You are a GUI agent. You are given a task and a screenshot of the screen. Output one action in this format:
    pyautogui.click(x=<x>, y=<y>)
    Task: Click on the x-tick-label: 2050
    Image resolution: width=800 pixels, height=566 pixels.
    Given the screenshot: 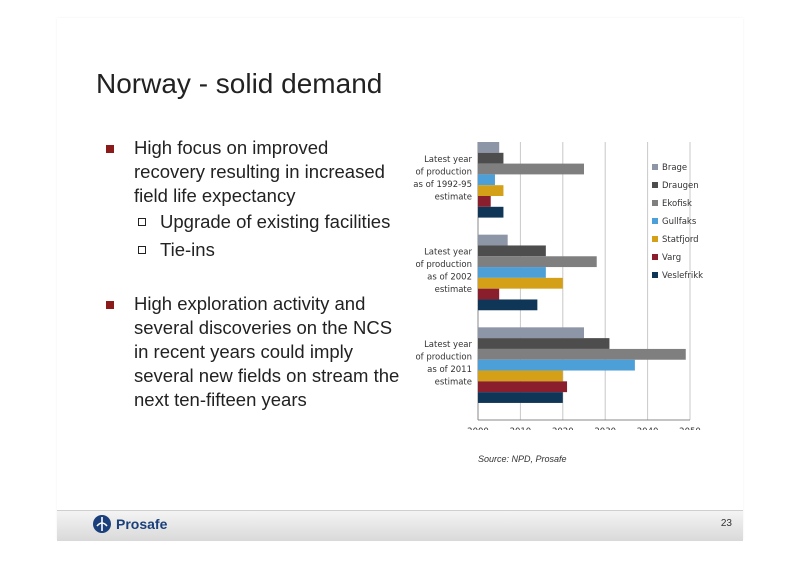 What is the action you would take?
    pyautogui.click(x=690, y=428)
    